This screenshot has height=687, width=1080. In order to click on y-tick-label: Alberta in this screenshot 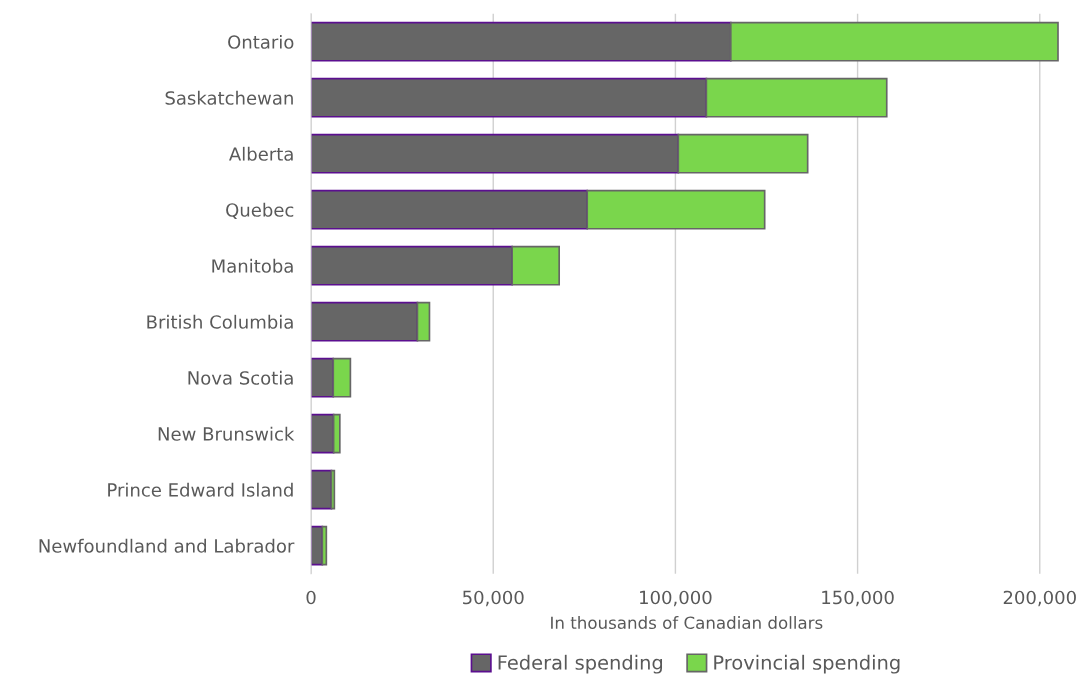, I will do `click(261, 153)`.